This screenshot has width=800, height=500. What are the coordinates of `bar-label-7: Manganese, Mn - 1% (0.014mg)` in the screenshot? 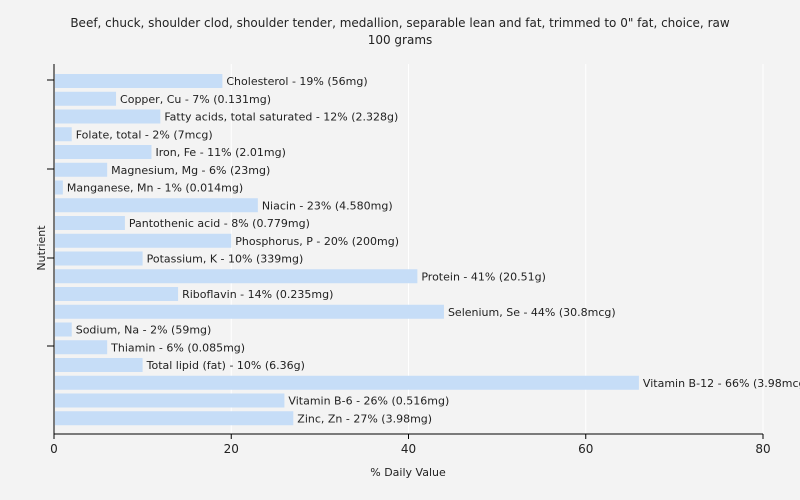 It's located at (155, 188).